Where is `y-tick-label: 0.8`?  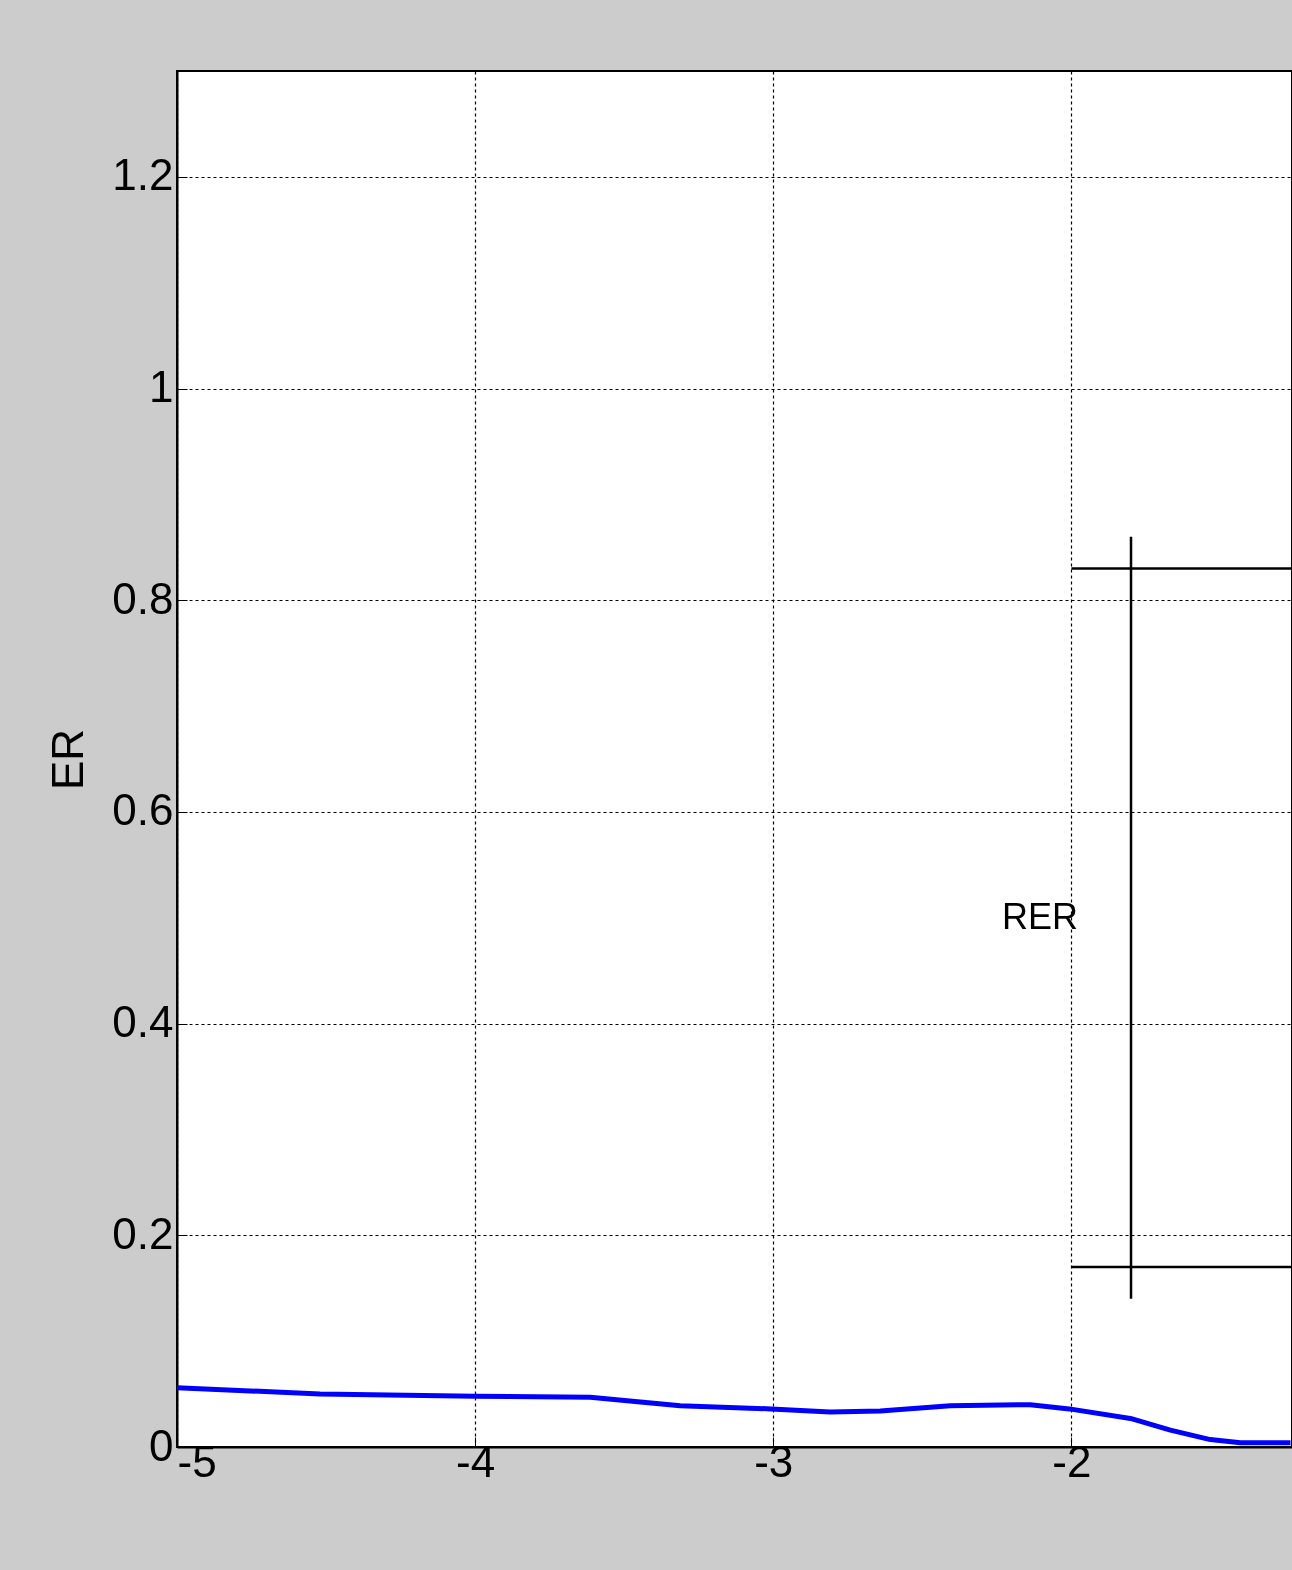
y-tick-label: 0.8 is located at coordinates (143, 598).